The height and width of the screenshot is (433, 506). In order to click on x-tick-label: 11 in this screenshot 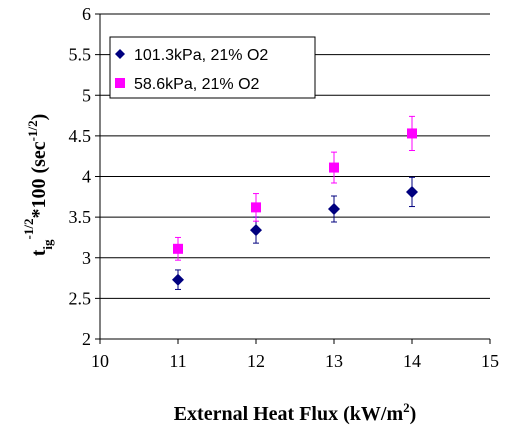, I will do `click(177, 361)`.